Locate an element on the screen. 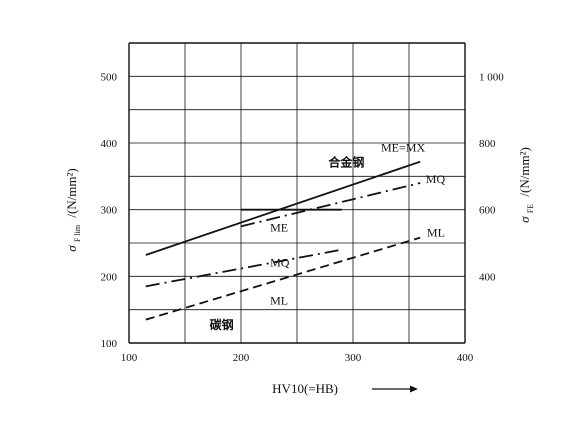 The image size is (572, 424). y-right-unit: /(N/mm²) is located at coordinates (524, 171).